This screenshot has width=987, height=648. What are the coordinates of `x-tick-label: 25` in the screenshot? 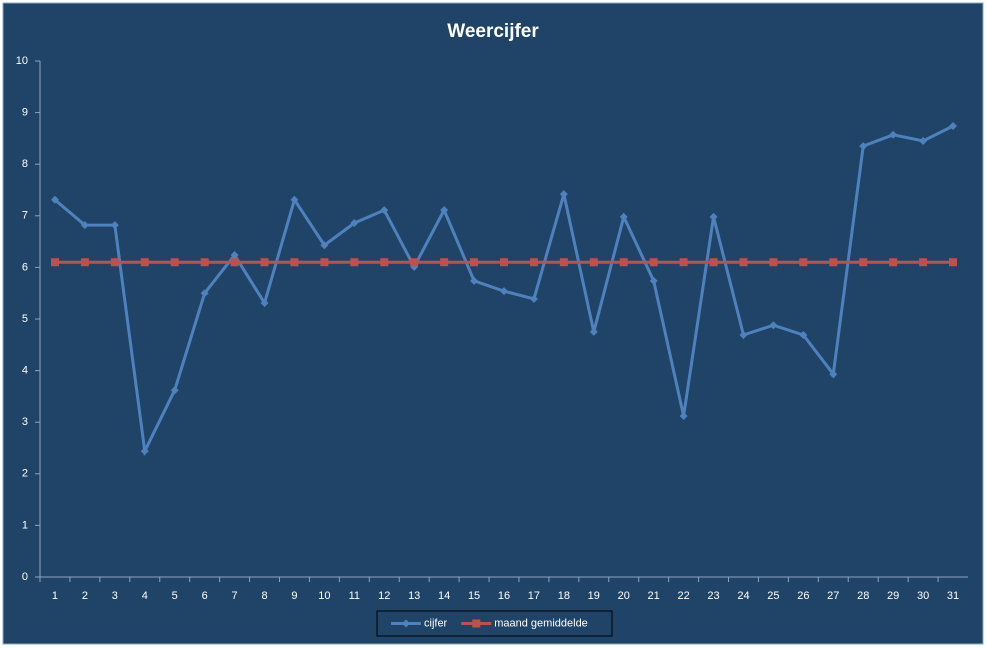 It's located at (773, 596).